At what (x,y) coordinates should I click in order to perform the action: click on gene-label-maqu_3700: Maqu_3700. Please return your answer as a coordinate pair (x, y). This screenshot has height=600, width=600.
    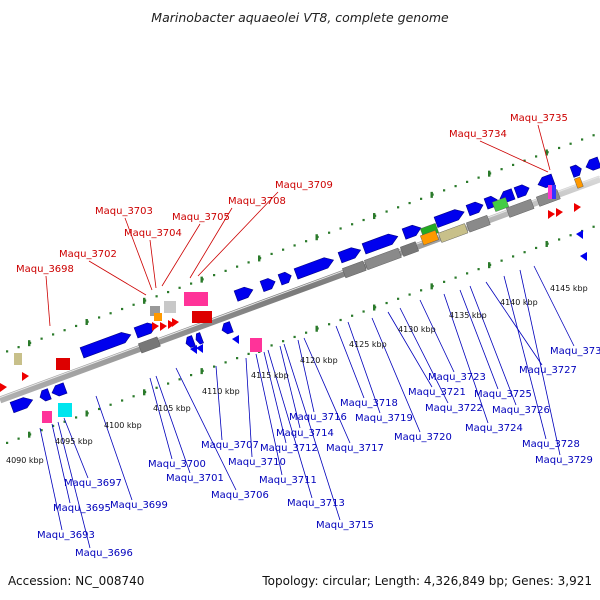
    Looking at the image, I should click on (177, 464).